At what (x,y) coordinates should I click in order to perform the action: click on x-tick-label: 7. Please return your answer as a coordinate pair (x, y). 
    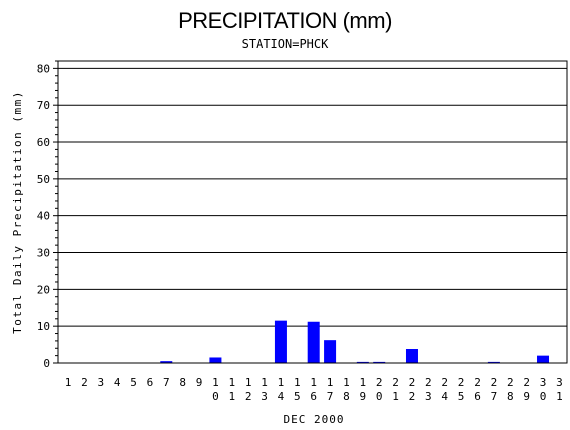
    Looking at the image, I should click on (166, 382).